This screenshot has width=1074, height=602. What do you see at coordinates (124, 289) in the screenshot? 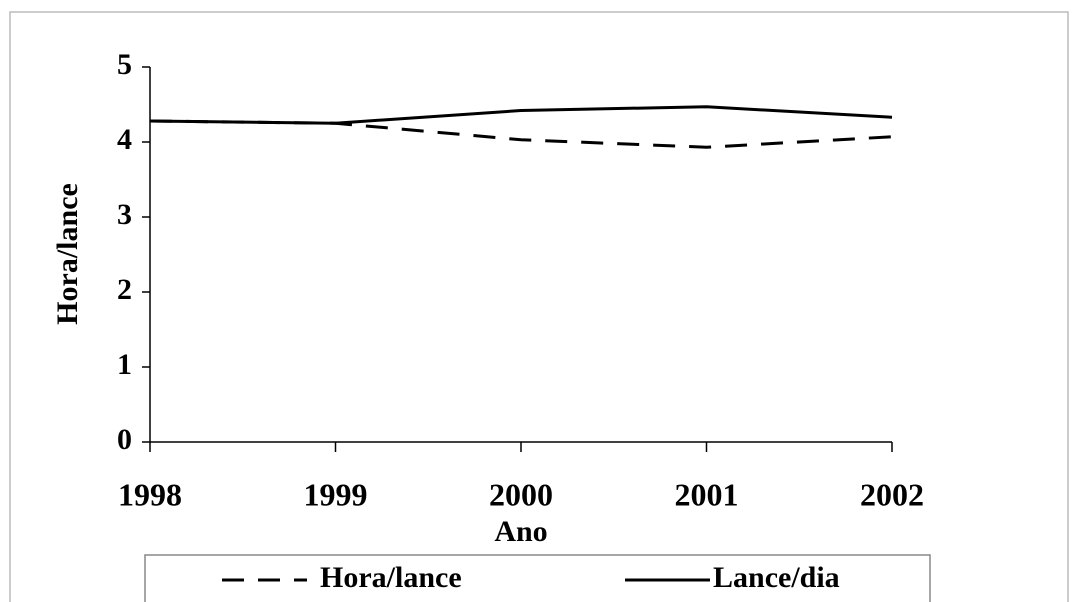
I see `y-tick-label: 2` at bounding box center [124, 289].